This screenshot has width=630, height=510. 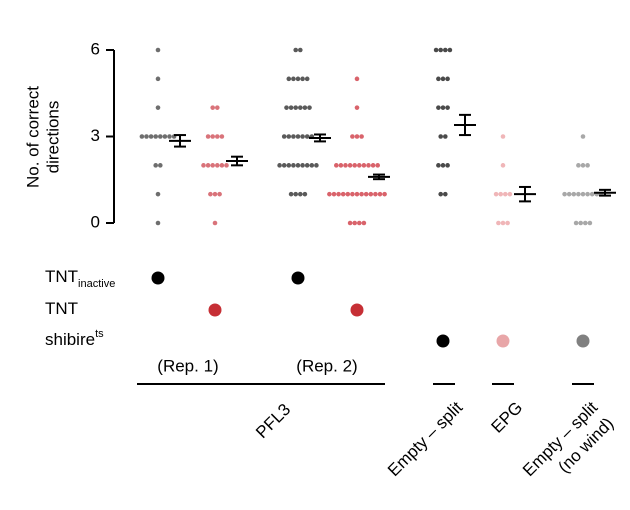 I want to click on condition-name: TNT, so click(x=61, y=308).